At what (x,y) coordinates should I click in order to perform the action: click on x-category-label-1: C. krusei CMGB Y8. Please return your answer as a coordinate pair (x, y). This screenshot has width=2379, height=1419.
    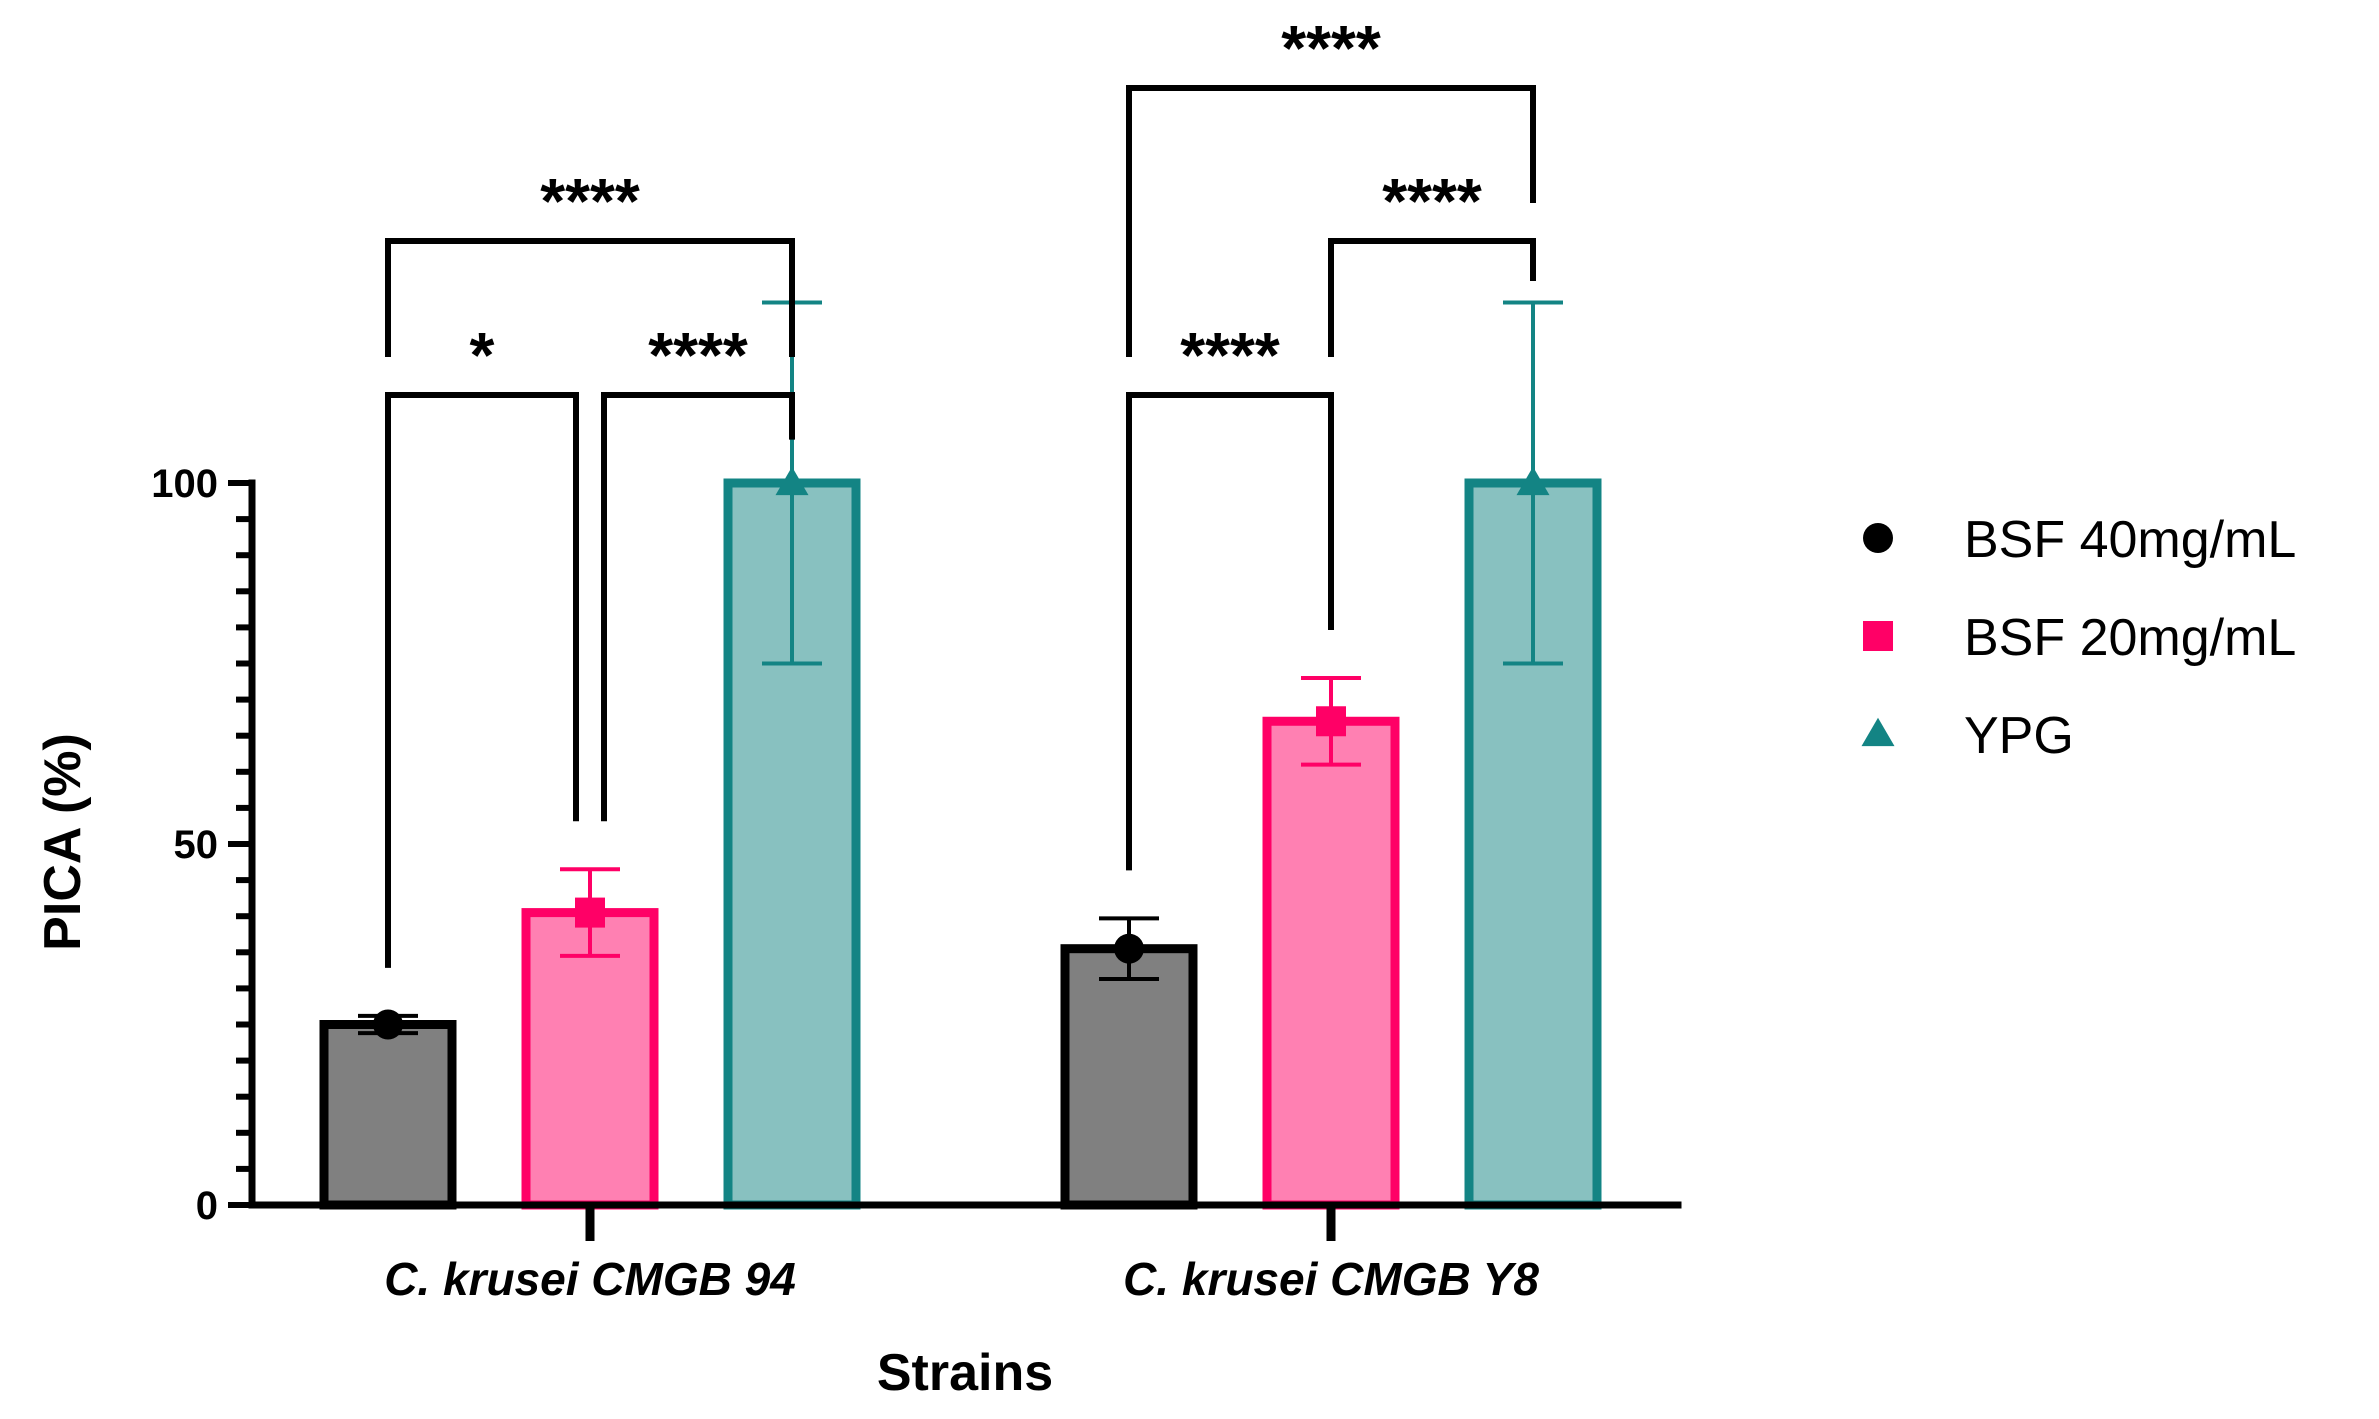
    Looking at the image, I should click on (1331, 1279).